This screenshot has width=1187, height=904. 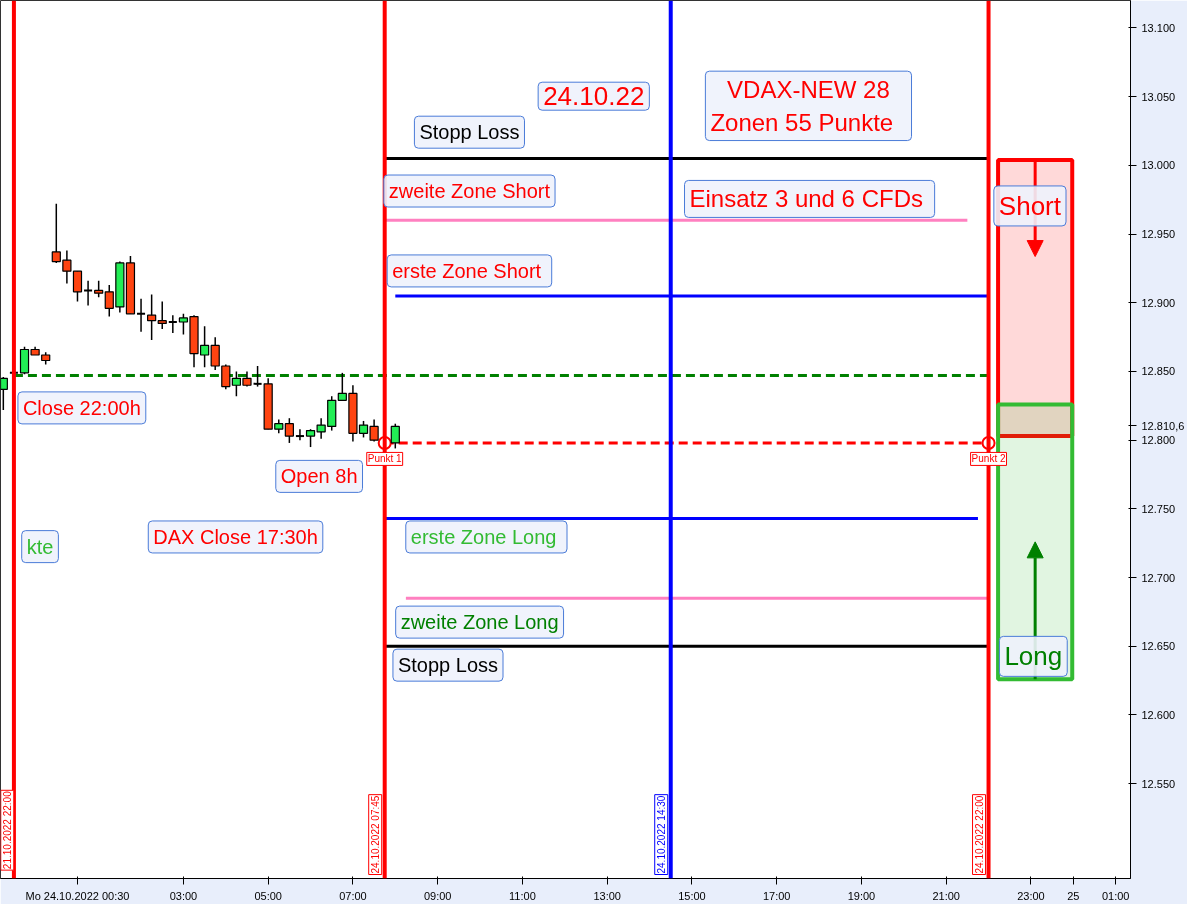 What do you see at coordinates (1163, 425) in the screenshot?
I see `y-tick-label: 12.810,6` at bounding box center [1163, 425].